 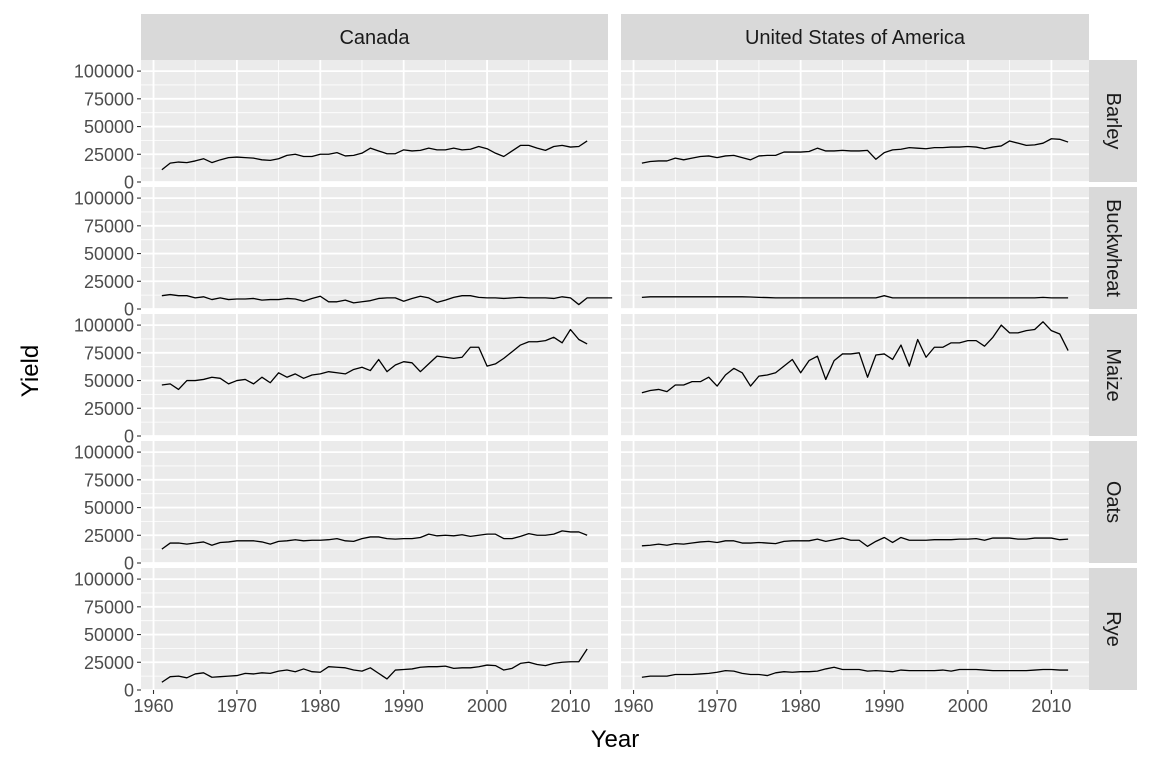 I want to click on strip-label: Oats, so click(x=1113, y=502).